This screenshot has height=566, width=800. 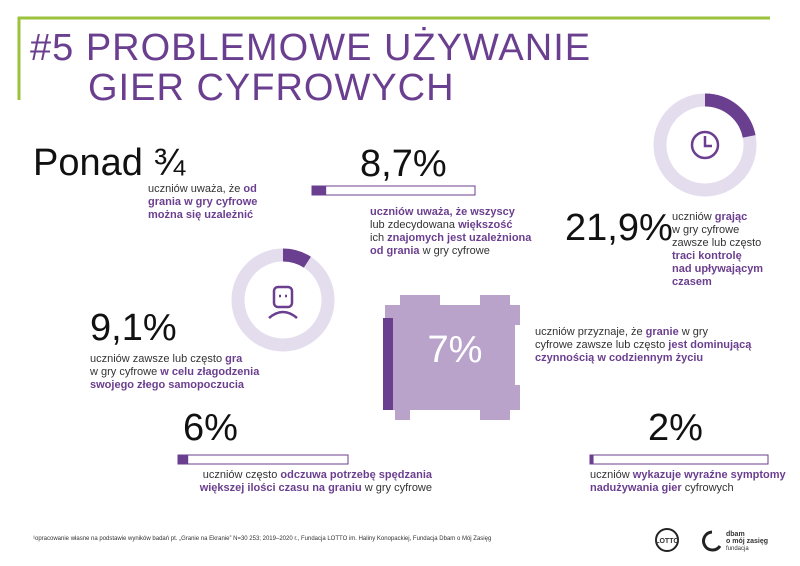 I want to click on description-run: nad upływającym, so click(x=717, y=269).